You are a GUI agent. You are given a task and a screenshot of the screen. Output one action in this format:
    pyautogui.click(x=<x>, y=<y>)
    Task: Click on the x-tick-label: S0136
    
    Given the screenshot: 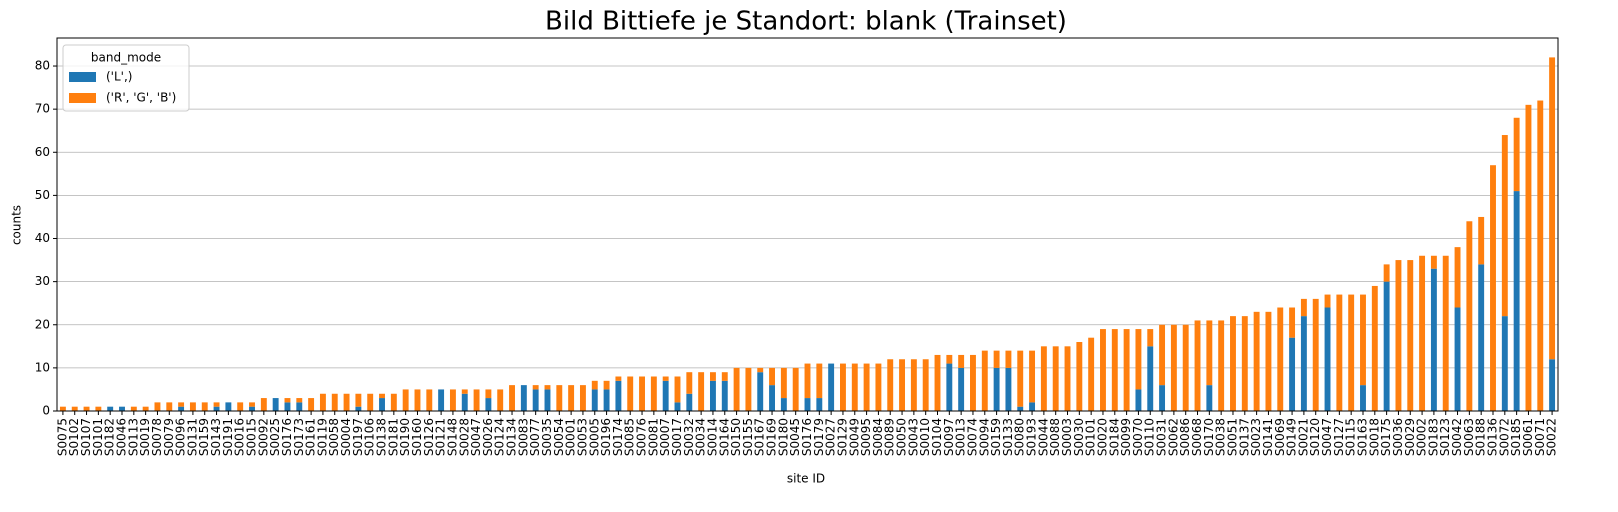 What is the action you would take?
    pyautogui.click(x=1492, y=437)
    